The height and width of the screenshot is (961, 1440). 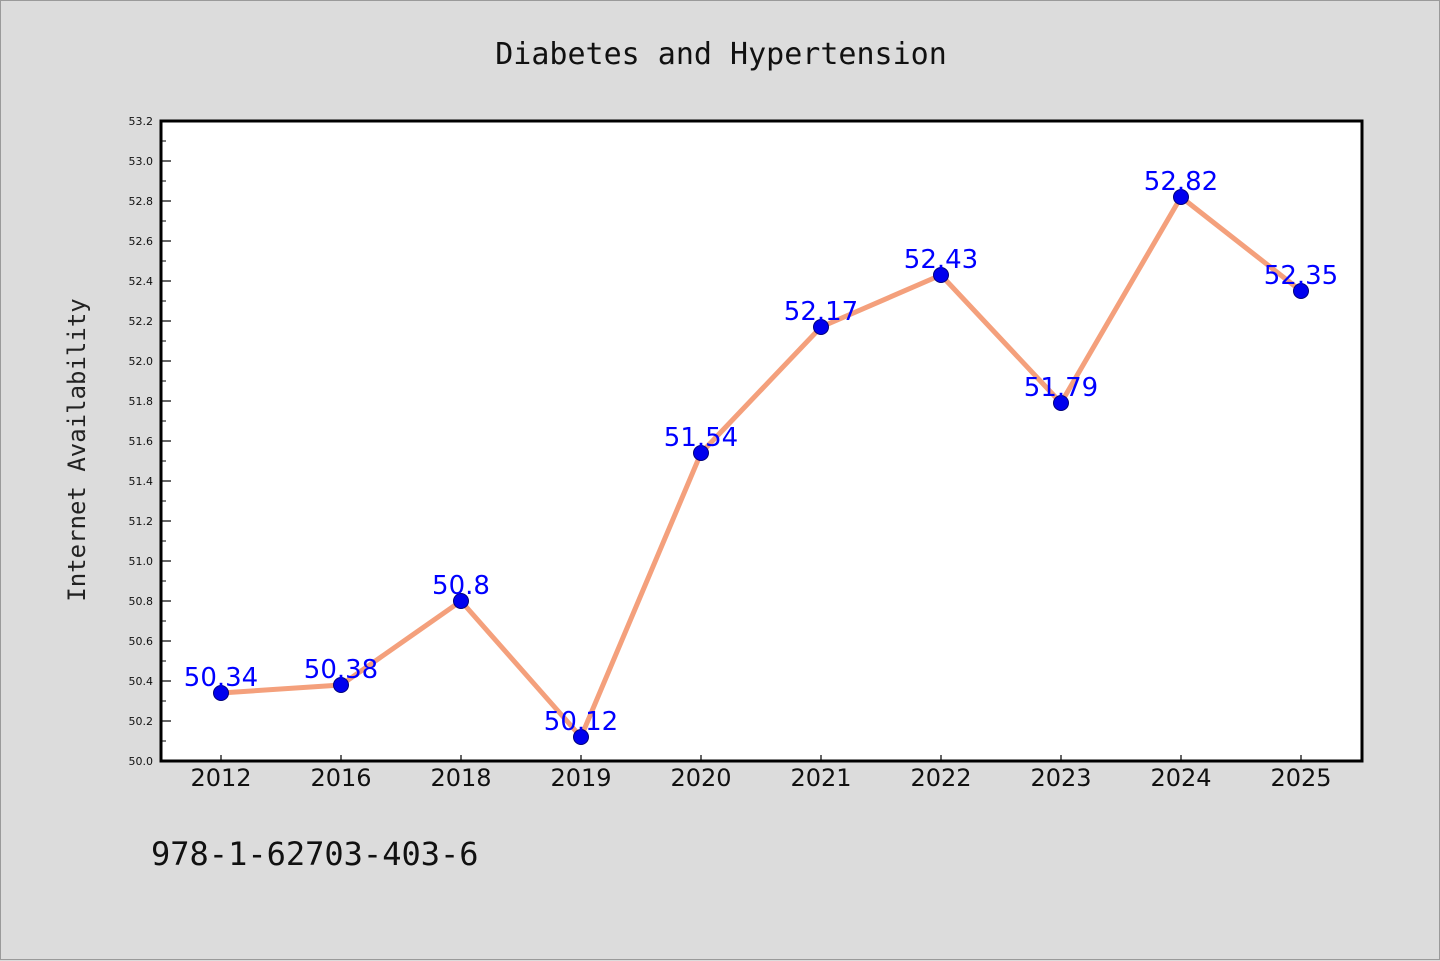 I want to click on data-label: 52.35, so click(x=1301, y=276).